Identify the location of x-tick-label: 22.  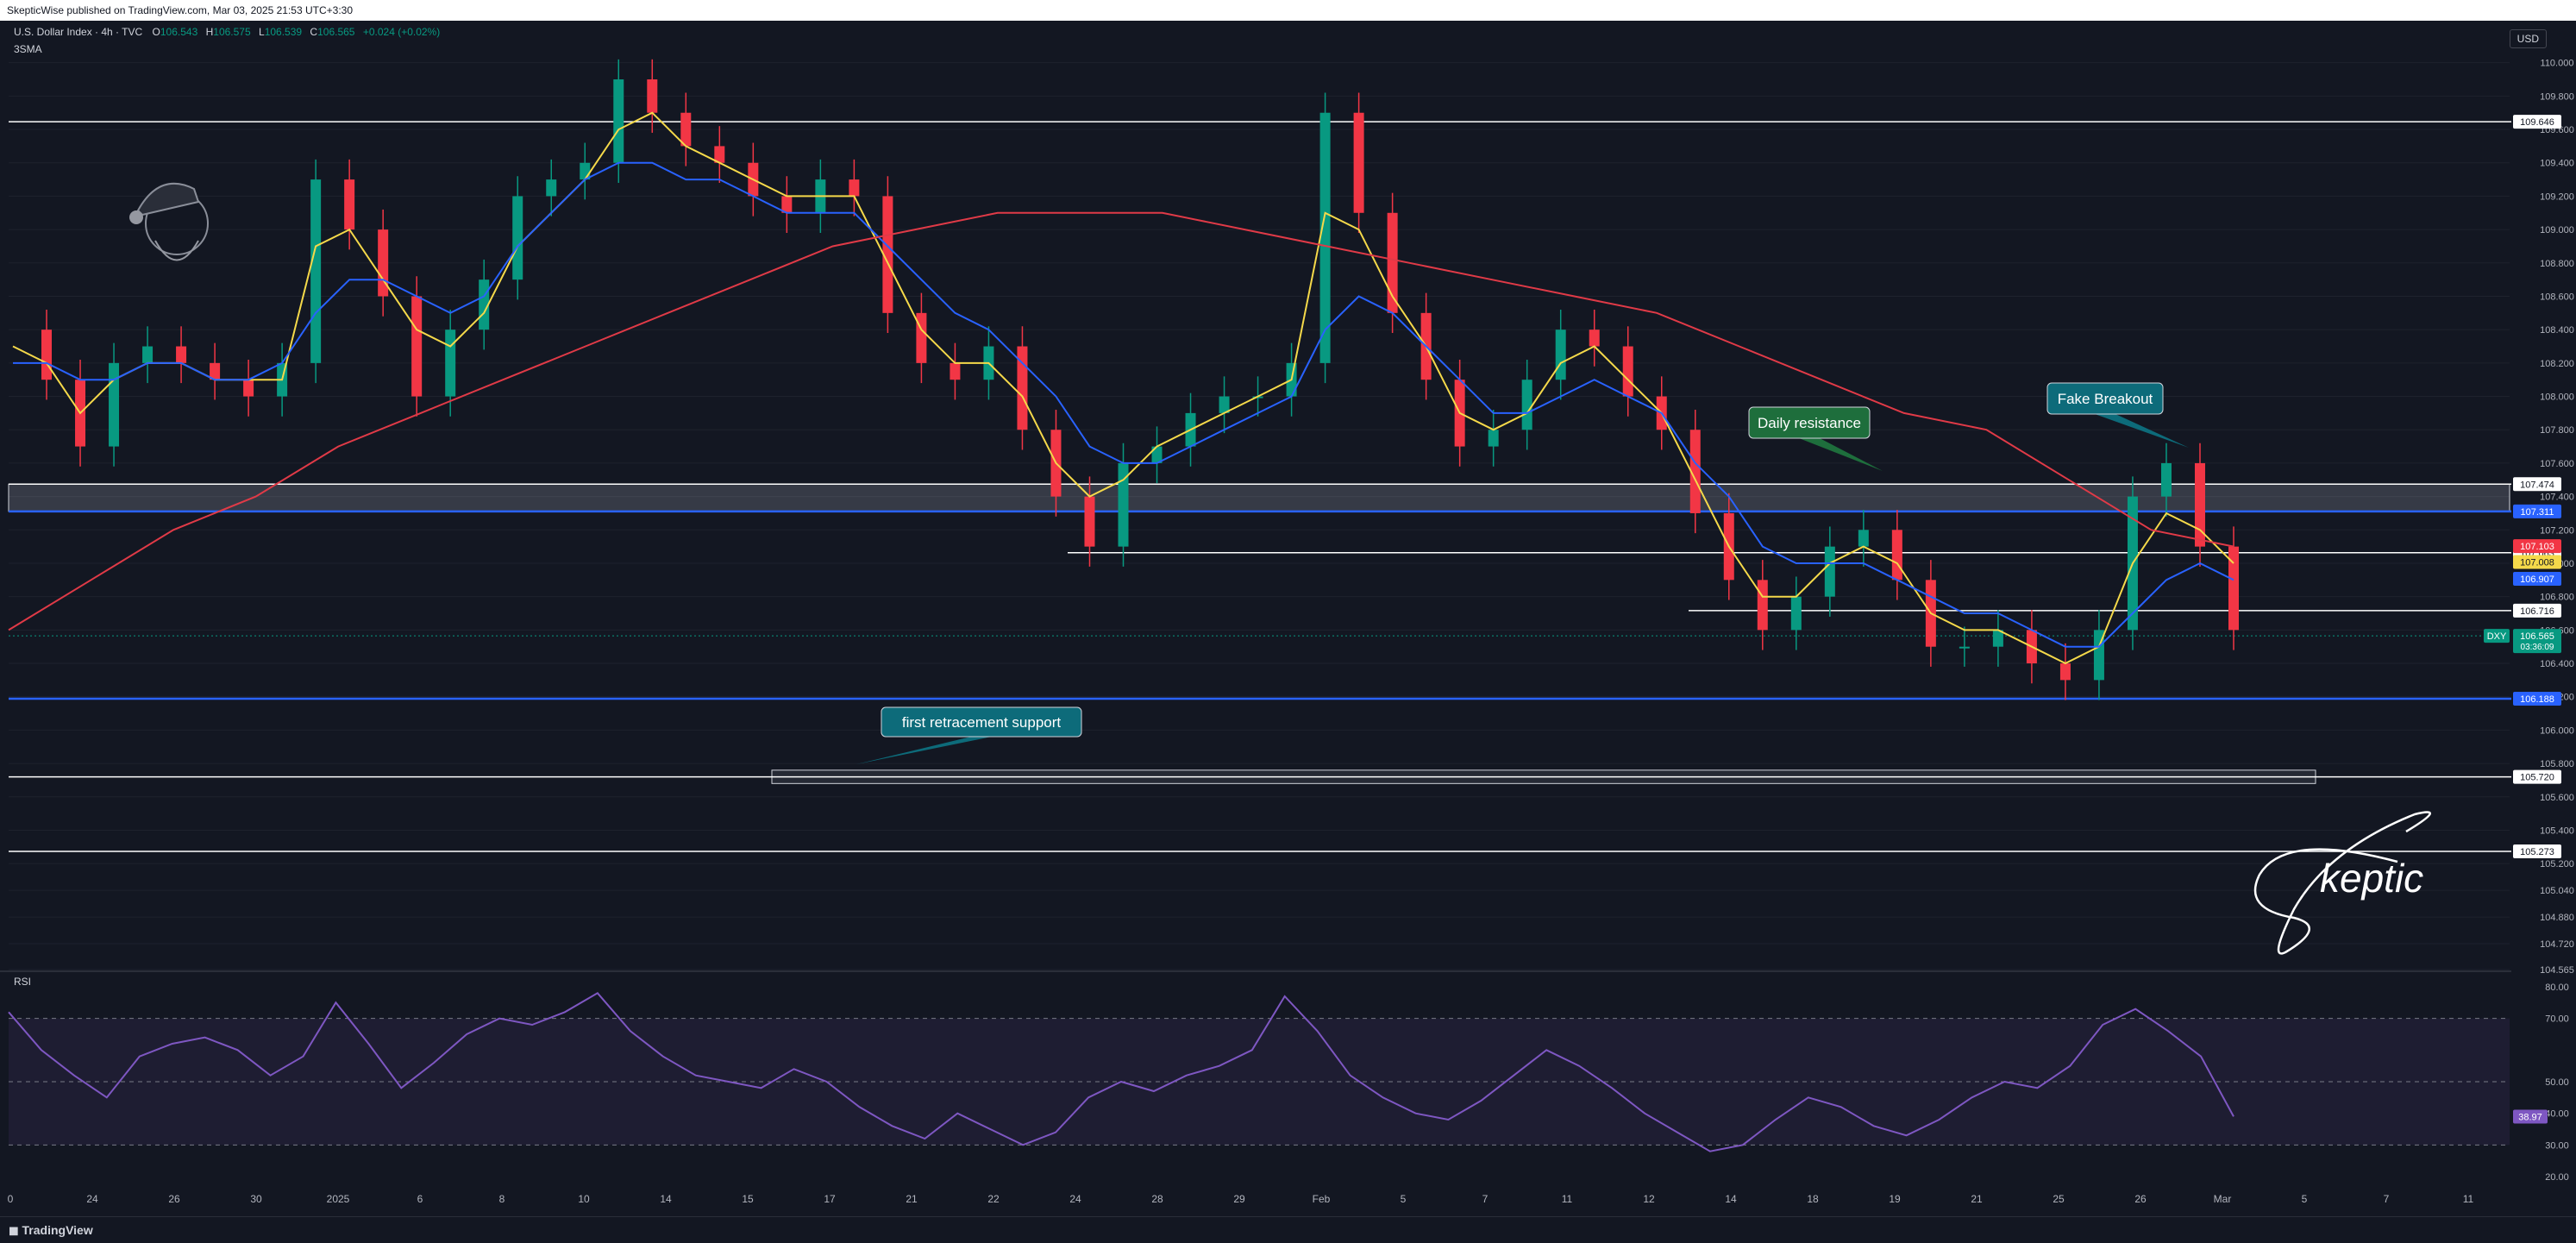
(993, 1199).